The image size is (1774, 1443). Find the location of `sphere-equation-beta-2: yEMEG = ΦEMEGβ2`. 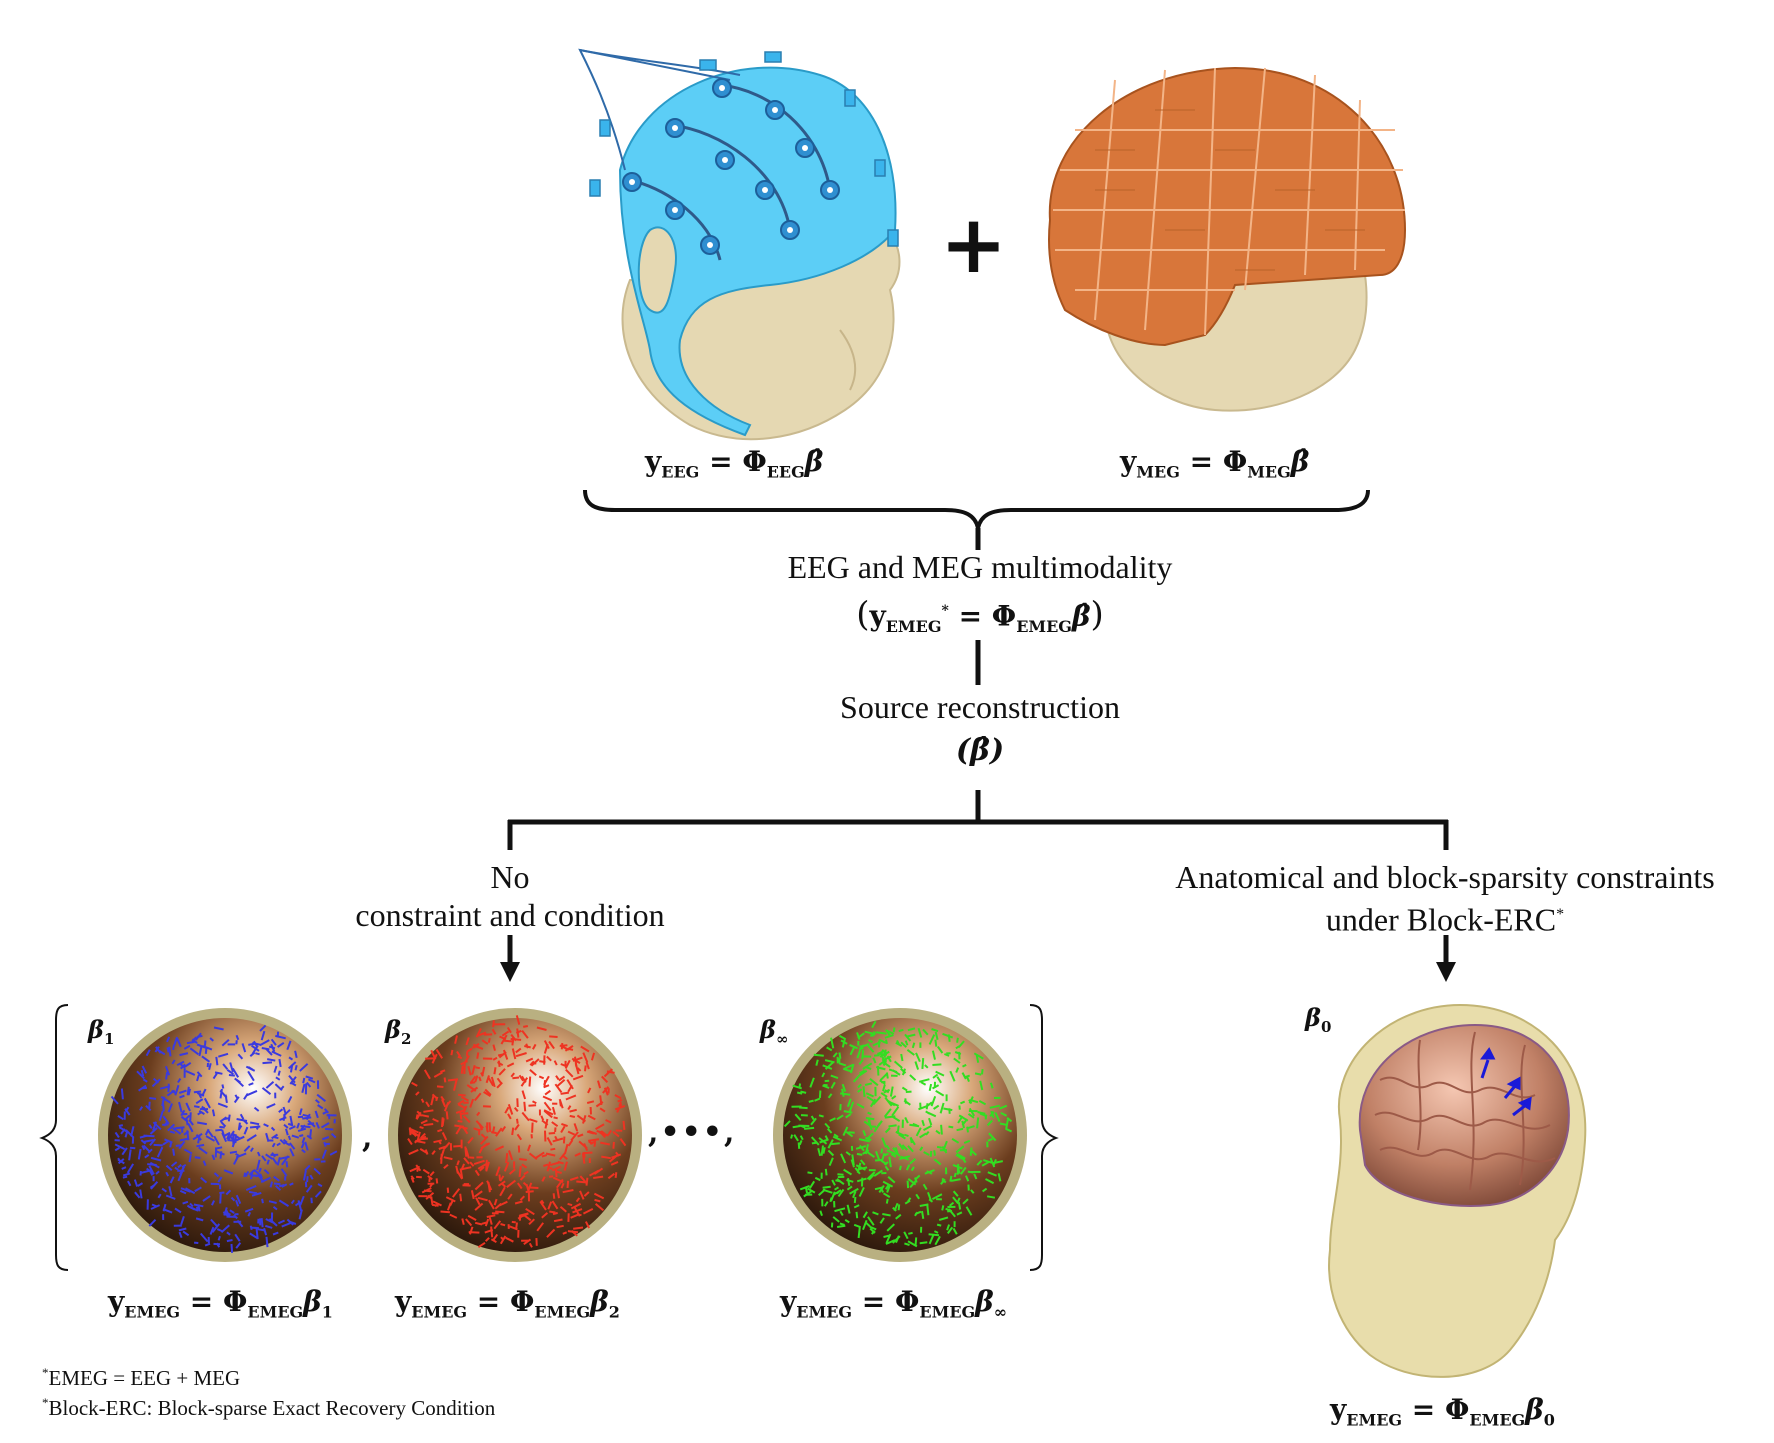

sphere-equation-beta-2: yEMEG = ΦEMEGβ2 is located at coordinates (507, 1303).